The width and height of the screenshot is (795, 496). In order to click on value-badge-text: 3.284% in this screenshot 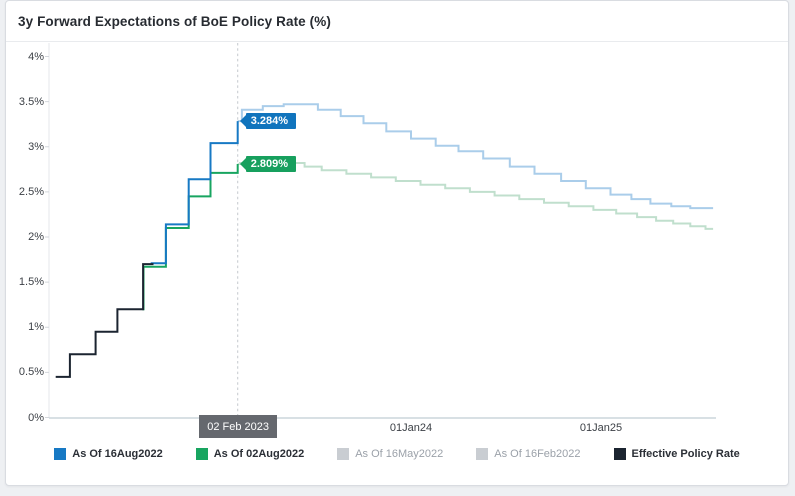, I will do `click(269, 121)`.